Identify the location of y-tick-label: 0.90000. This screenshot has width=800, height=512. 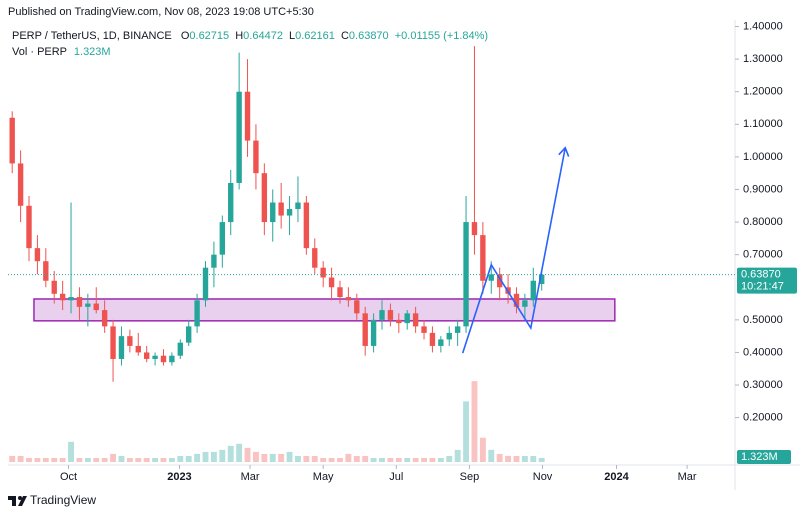
(763, 189).